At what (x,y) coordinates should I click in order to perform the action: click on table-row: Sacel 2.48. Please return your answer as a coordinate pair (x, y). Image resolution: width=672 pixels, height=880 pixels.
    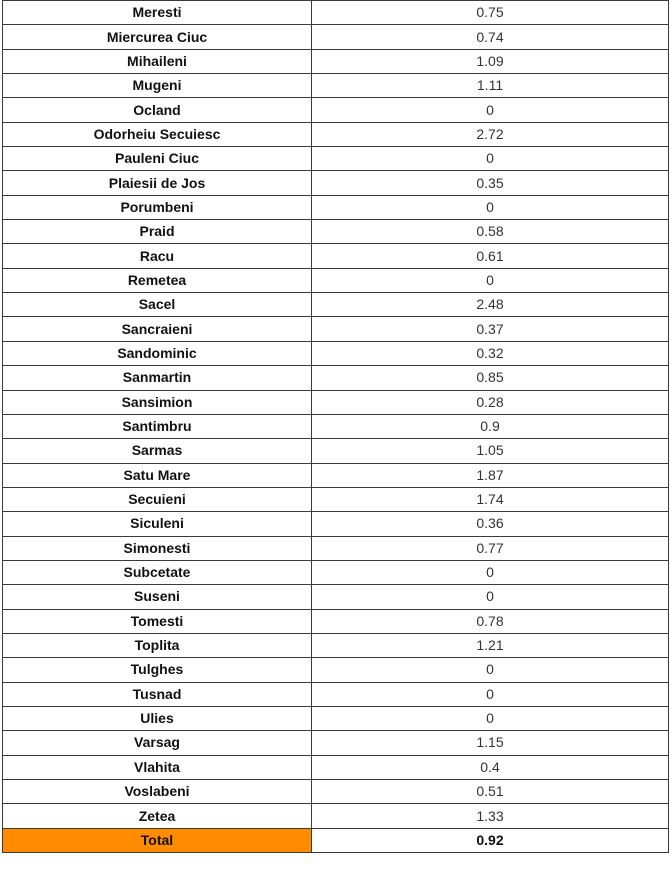
    Looking at the image, I should click on (335, 305).